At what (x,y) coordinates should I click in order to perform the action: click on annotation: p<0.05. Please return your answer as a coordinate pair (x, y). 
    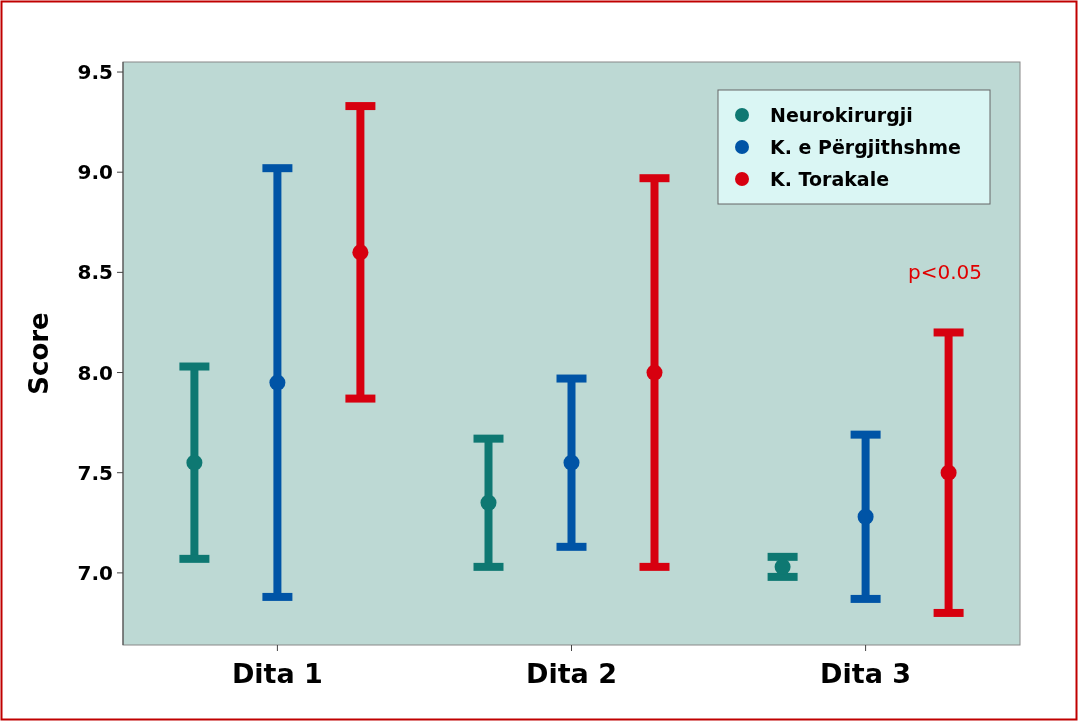
    Looking at the image, I should click on (945, 272).